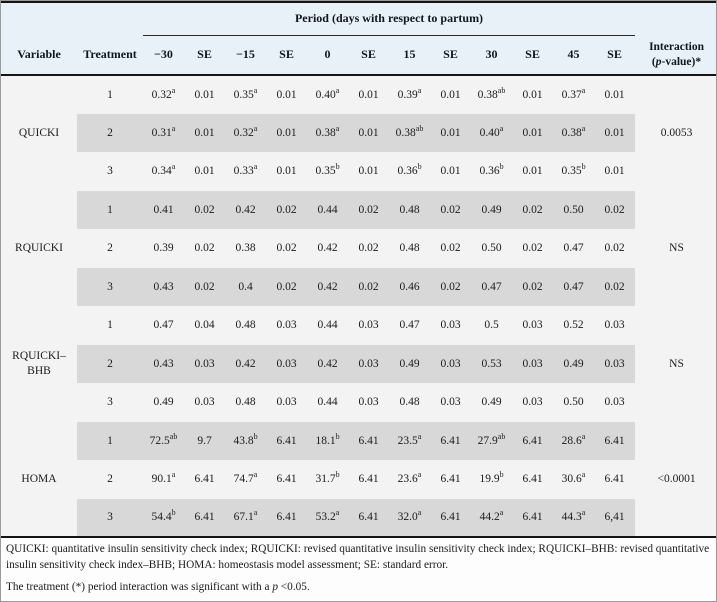 Image resolution: width=717 pixels, height=602 pixels. What do you see at coordinates (409, 94) in the screenshot?
I see `data-cell: 0.39a` at bounding box center [409, 94].